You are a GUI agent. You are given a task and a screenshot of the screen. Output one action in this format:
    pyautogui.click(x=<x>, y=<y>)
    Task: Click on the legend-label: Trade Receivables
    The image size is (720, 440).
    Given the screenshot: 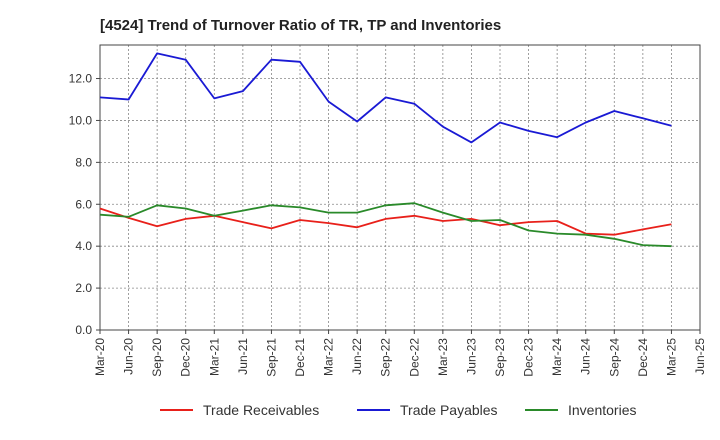 What is the action you would take?
    pyautogui.click(x=261, y=410)
    